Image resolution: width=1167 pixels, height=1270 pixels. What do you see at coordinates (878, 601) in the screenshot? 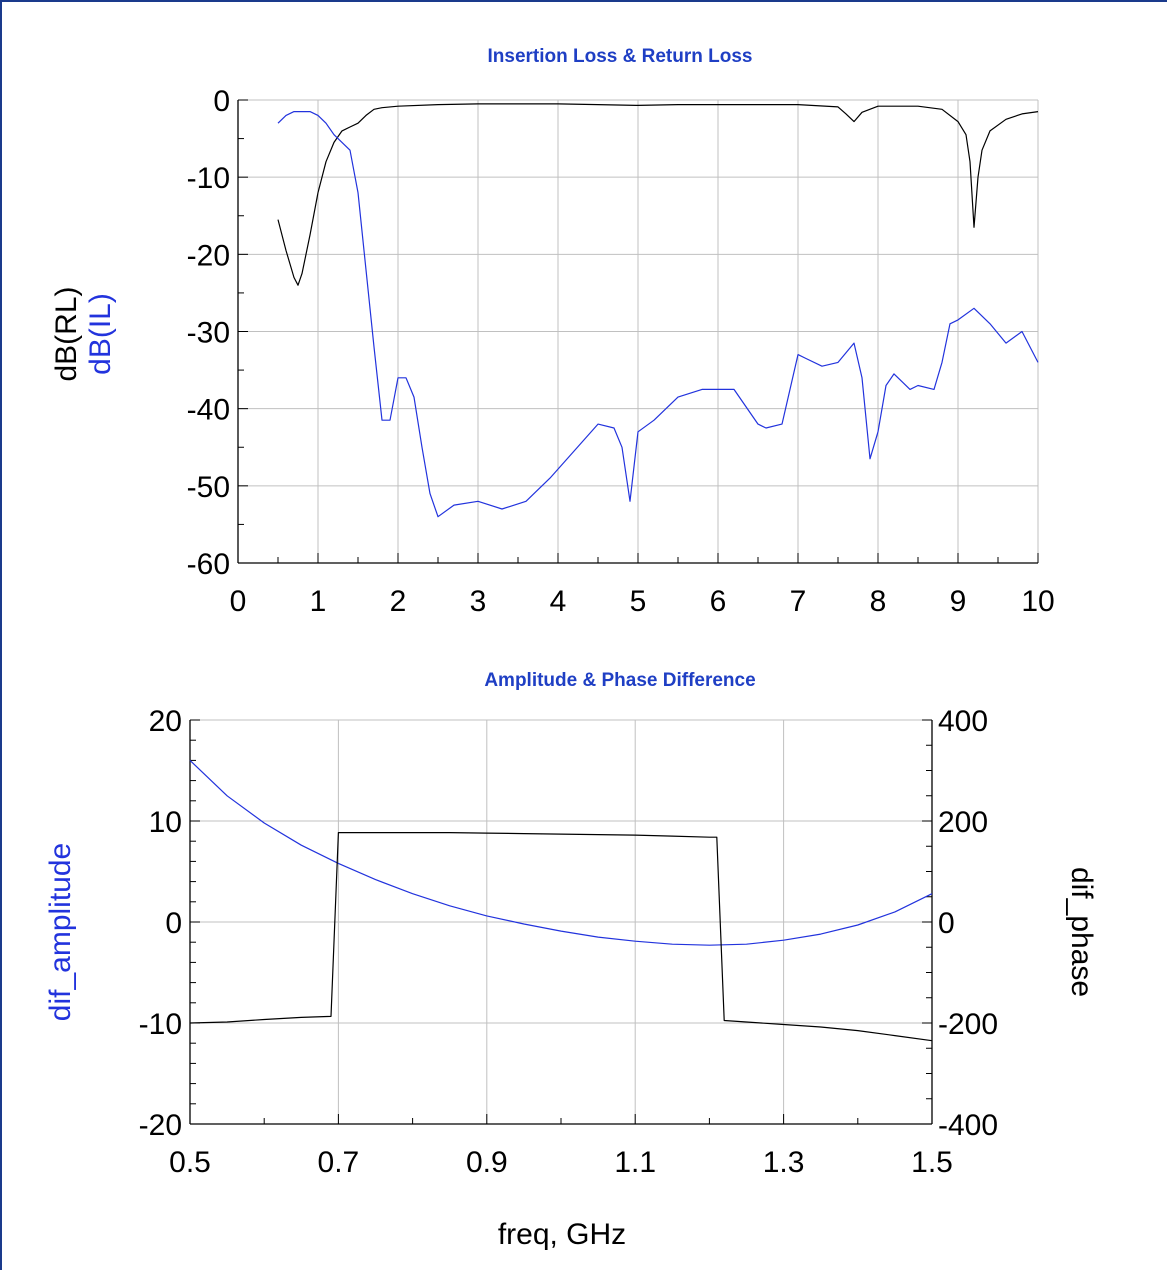
I see `x-tick-label: 8` at bounding box center [878, 601].